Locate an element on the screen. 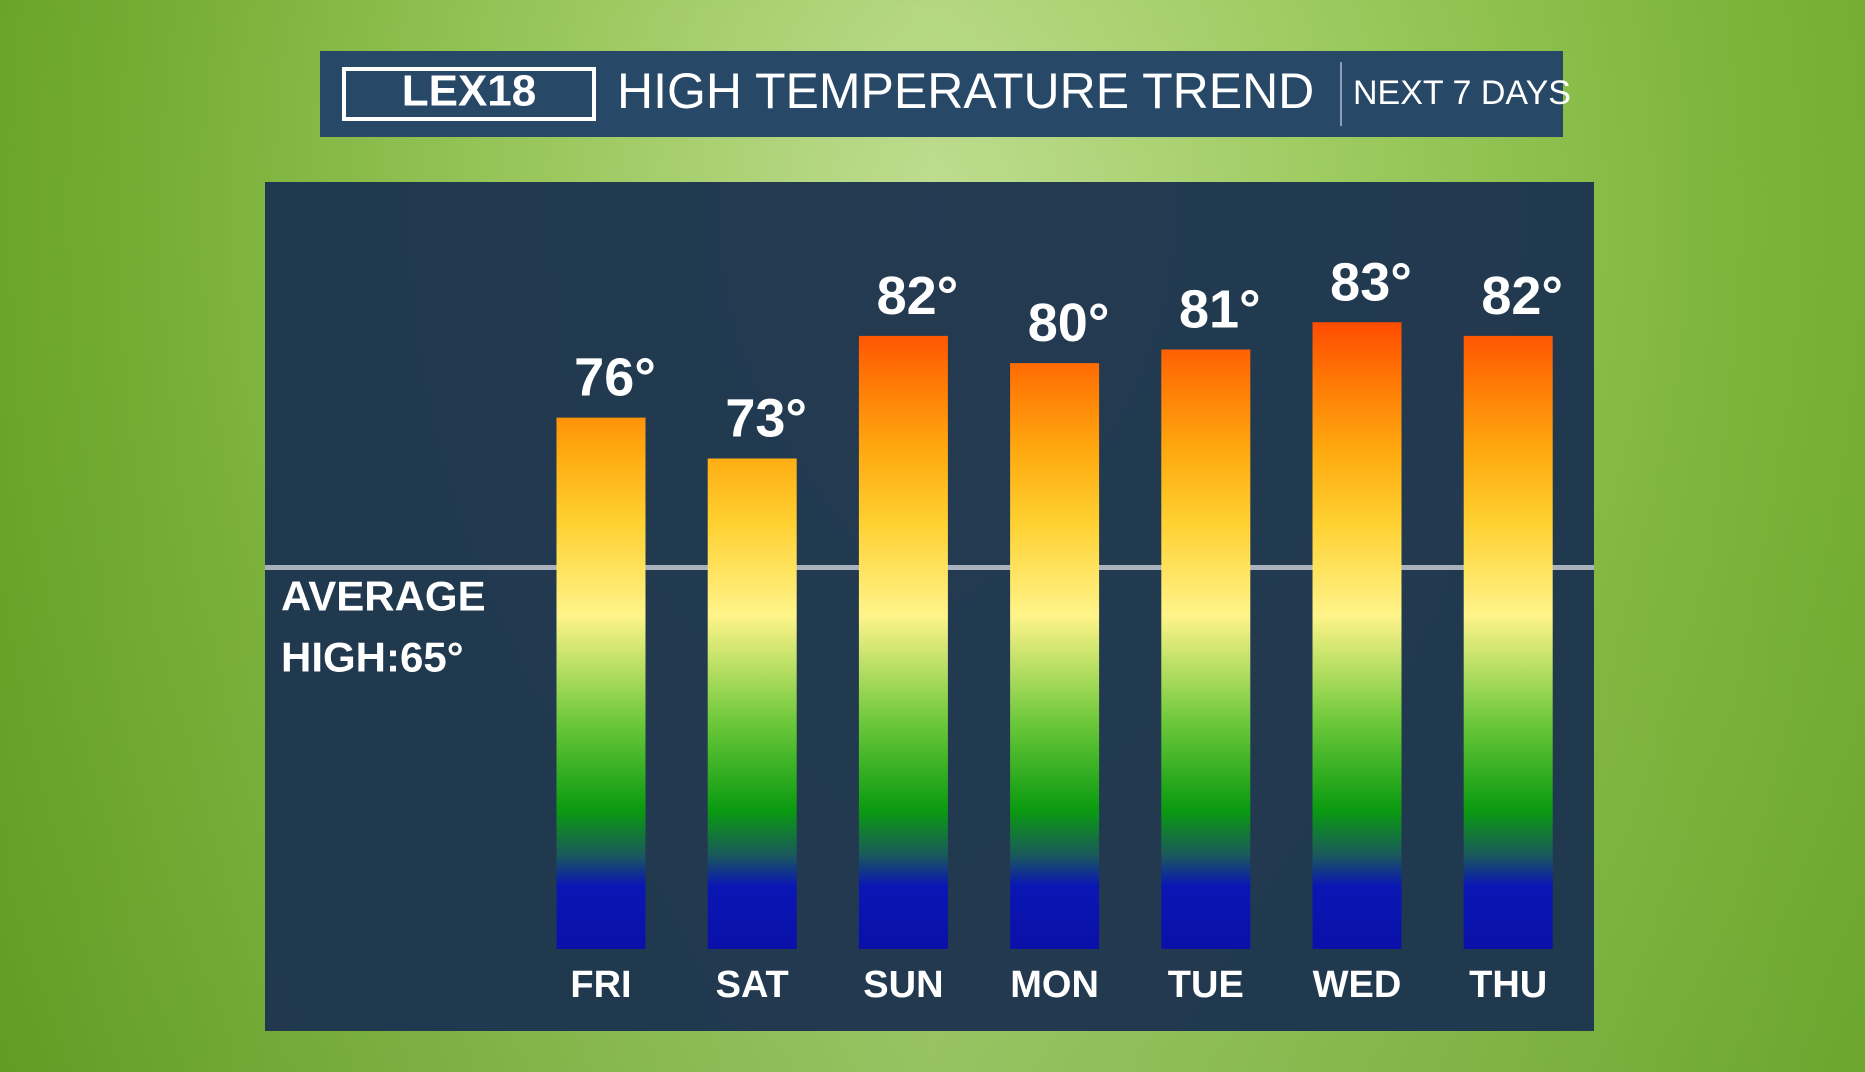  logo: LEX18 is located at coordinates (469, 91).